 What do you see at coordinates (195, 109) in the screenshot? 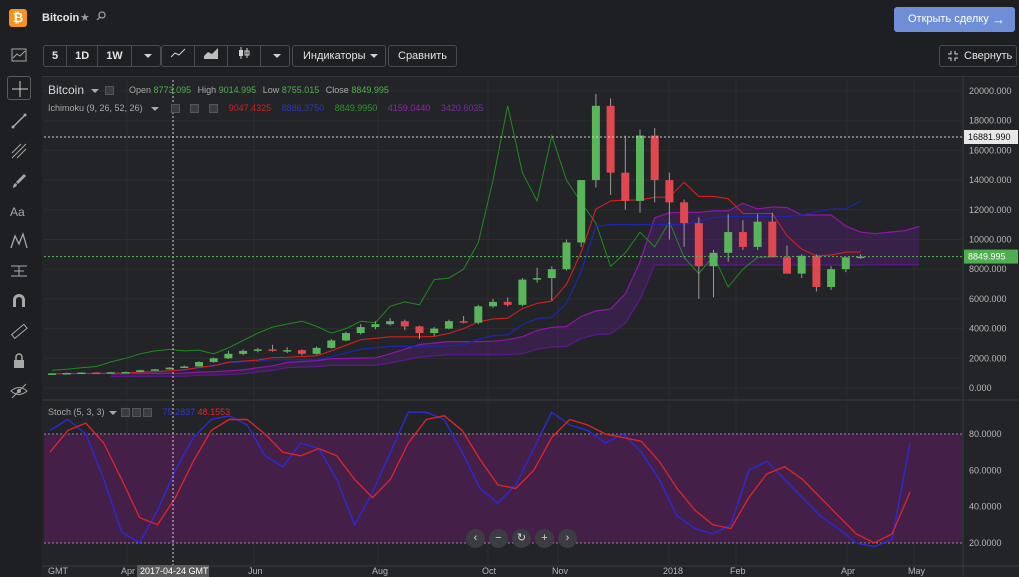
I see `ichimoku-settings-icon` at bounding box center [195, 109].